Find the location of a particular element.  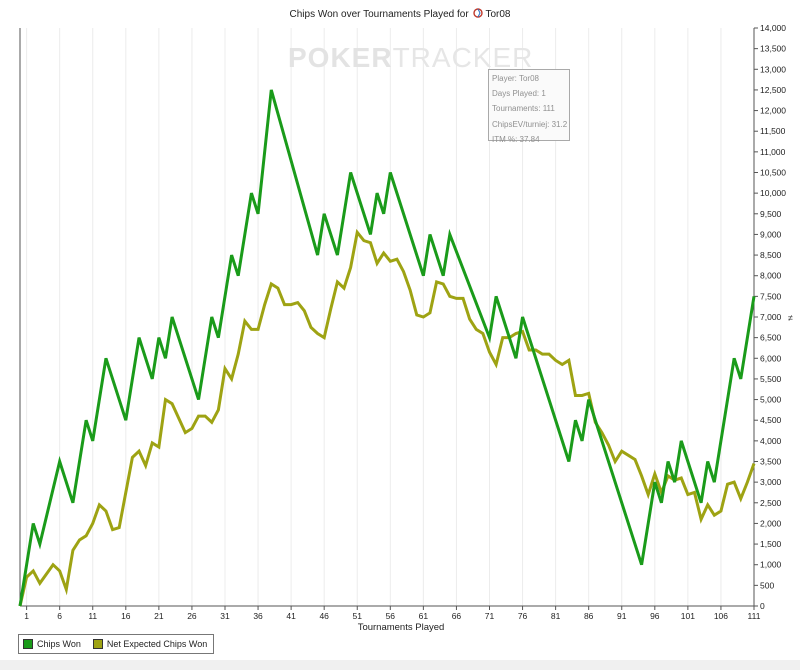

y-tick-label: 7,000 is located at coordinates (771, 317).